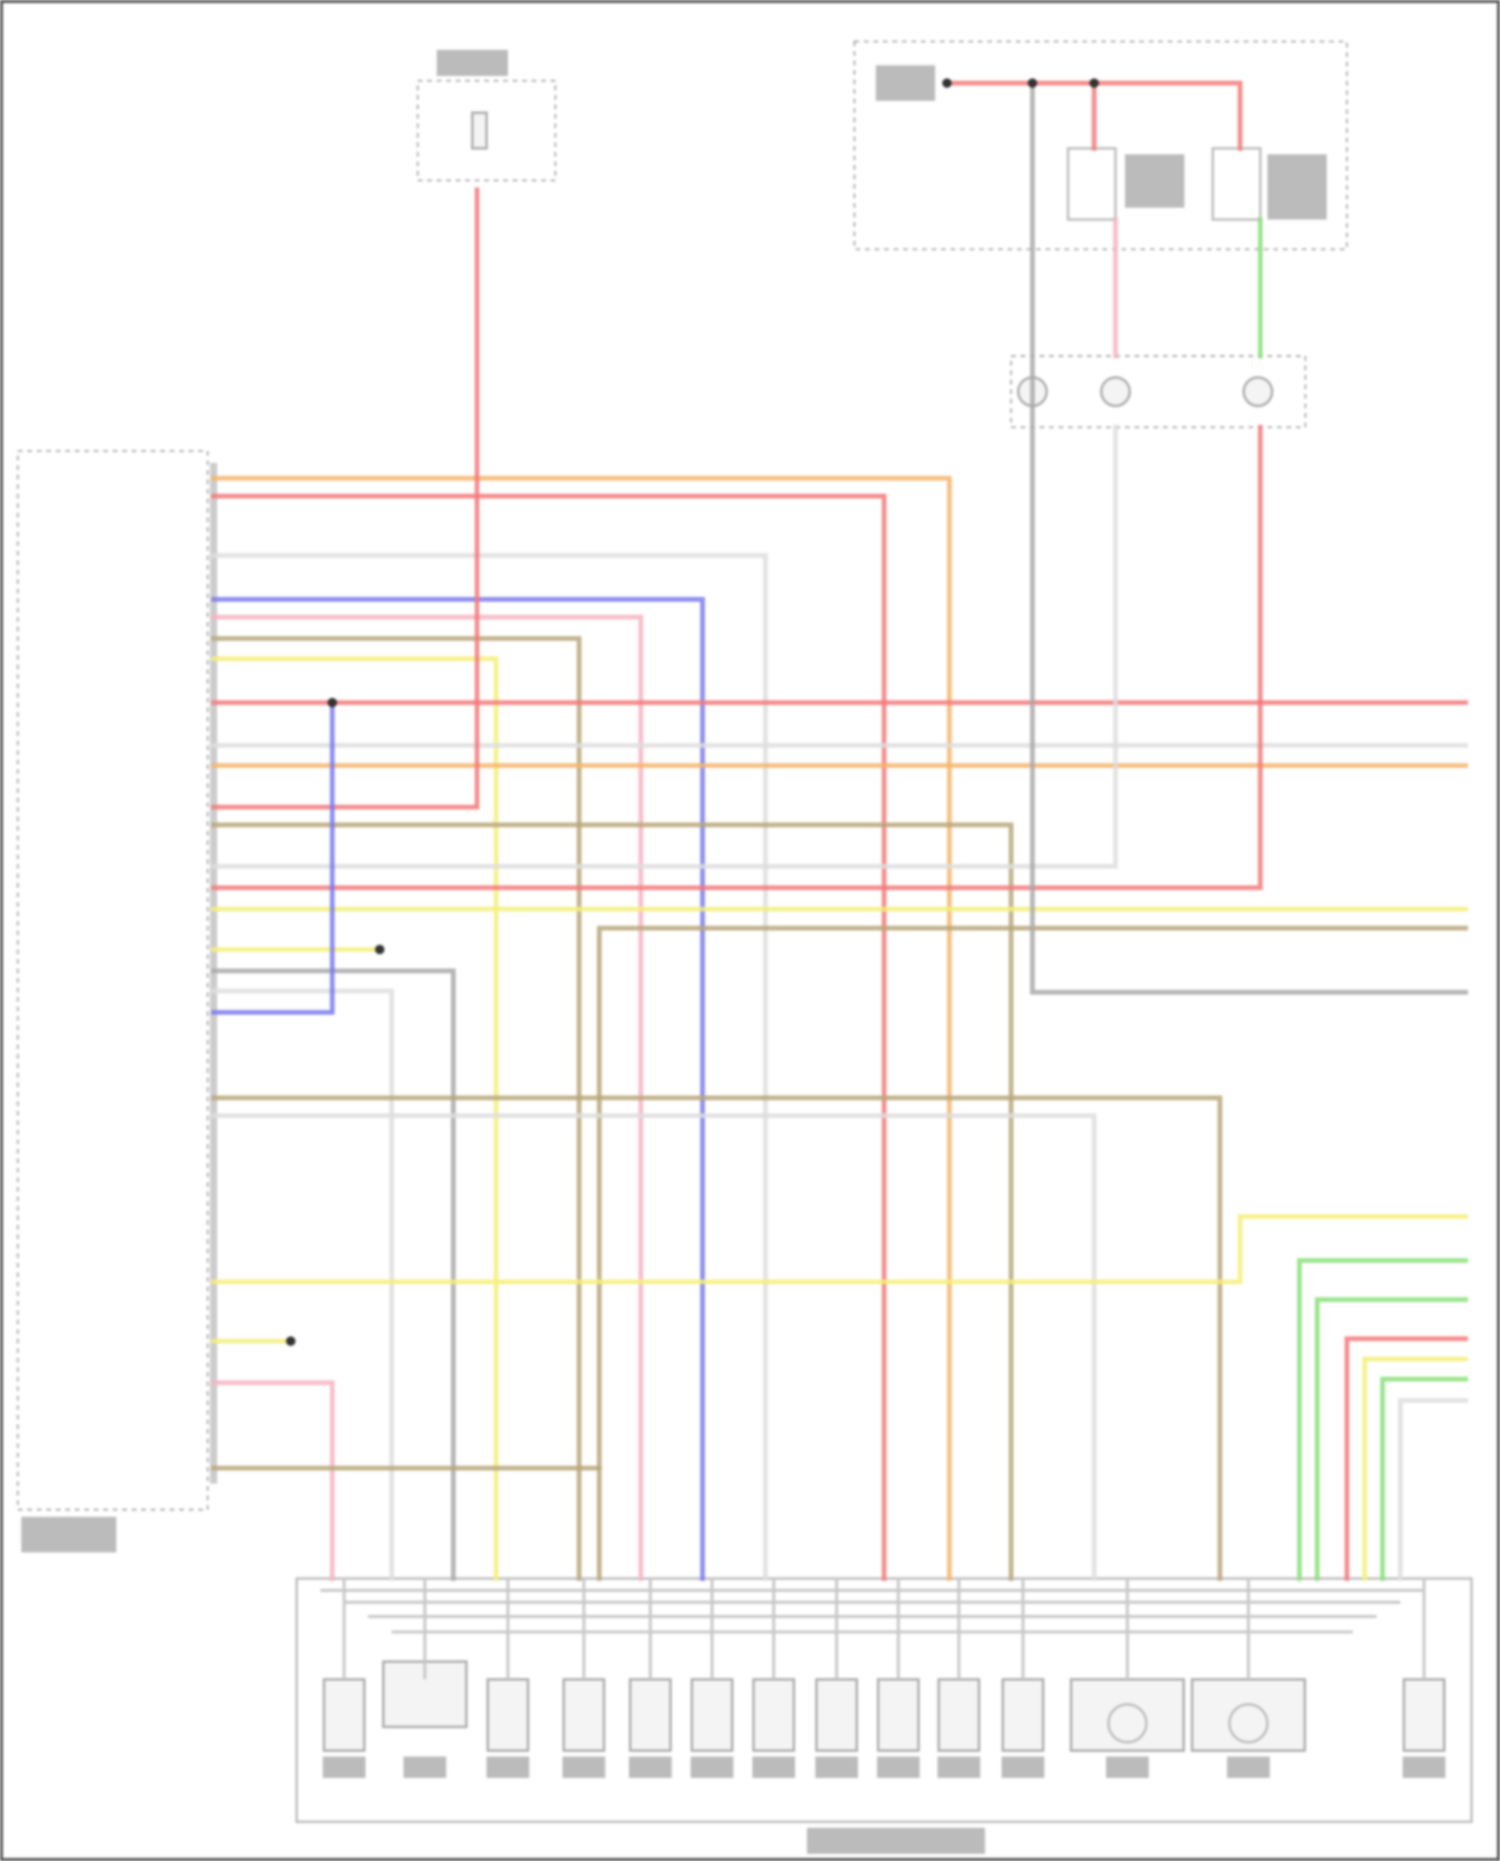 This screenshot has height=1861, width=1500. Describe the element at coordinates (472, 62) in the screenshot. I see `fuse-block-label` at that location.